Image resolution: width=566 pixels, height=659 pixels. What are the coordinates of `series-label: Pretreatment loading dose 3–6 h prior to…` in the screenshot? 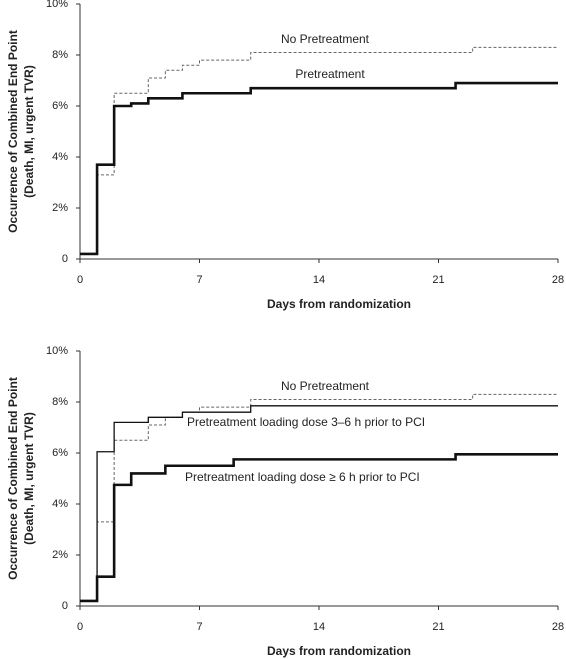 It's located at (306, 422).